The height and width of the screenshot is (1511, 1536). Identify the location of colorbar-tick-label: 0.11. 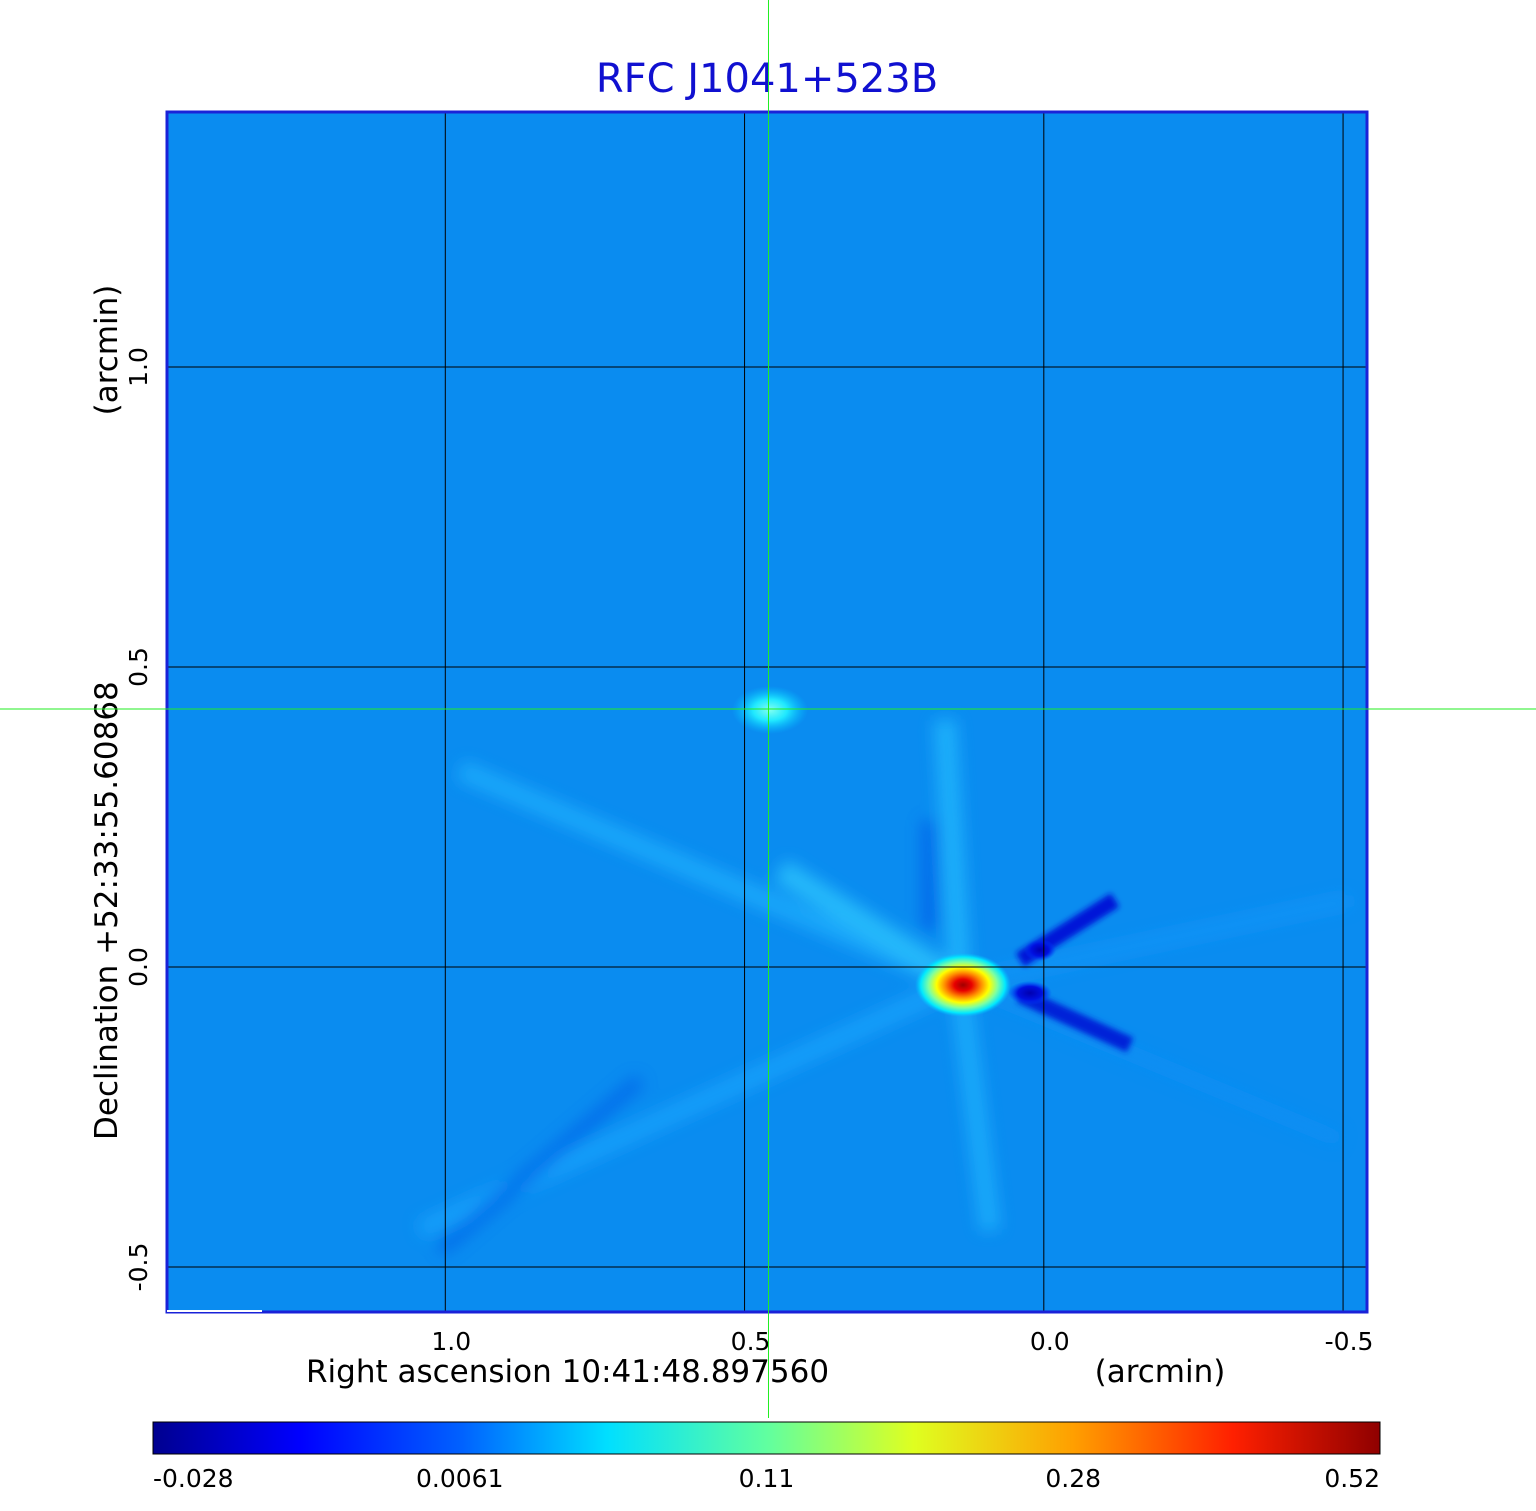
(767, 1478).